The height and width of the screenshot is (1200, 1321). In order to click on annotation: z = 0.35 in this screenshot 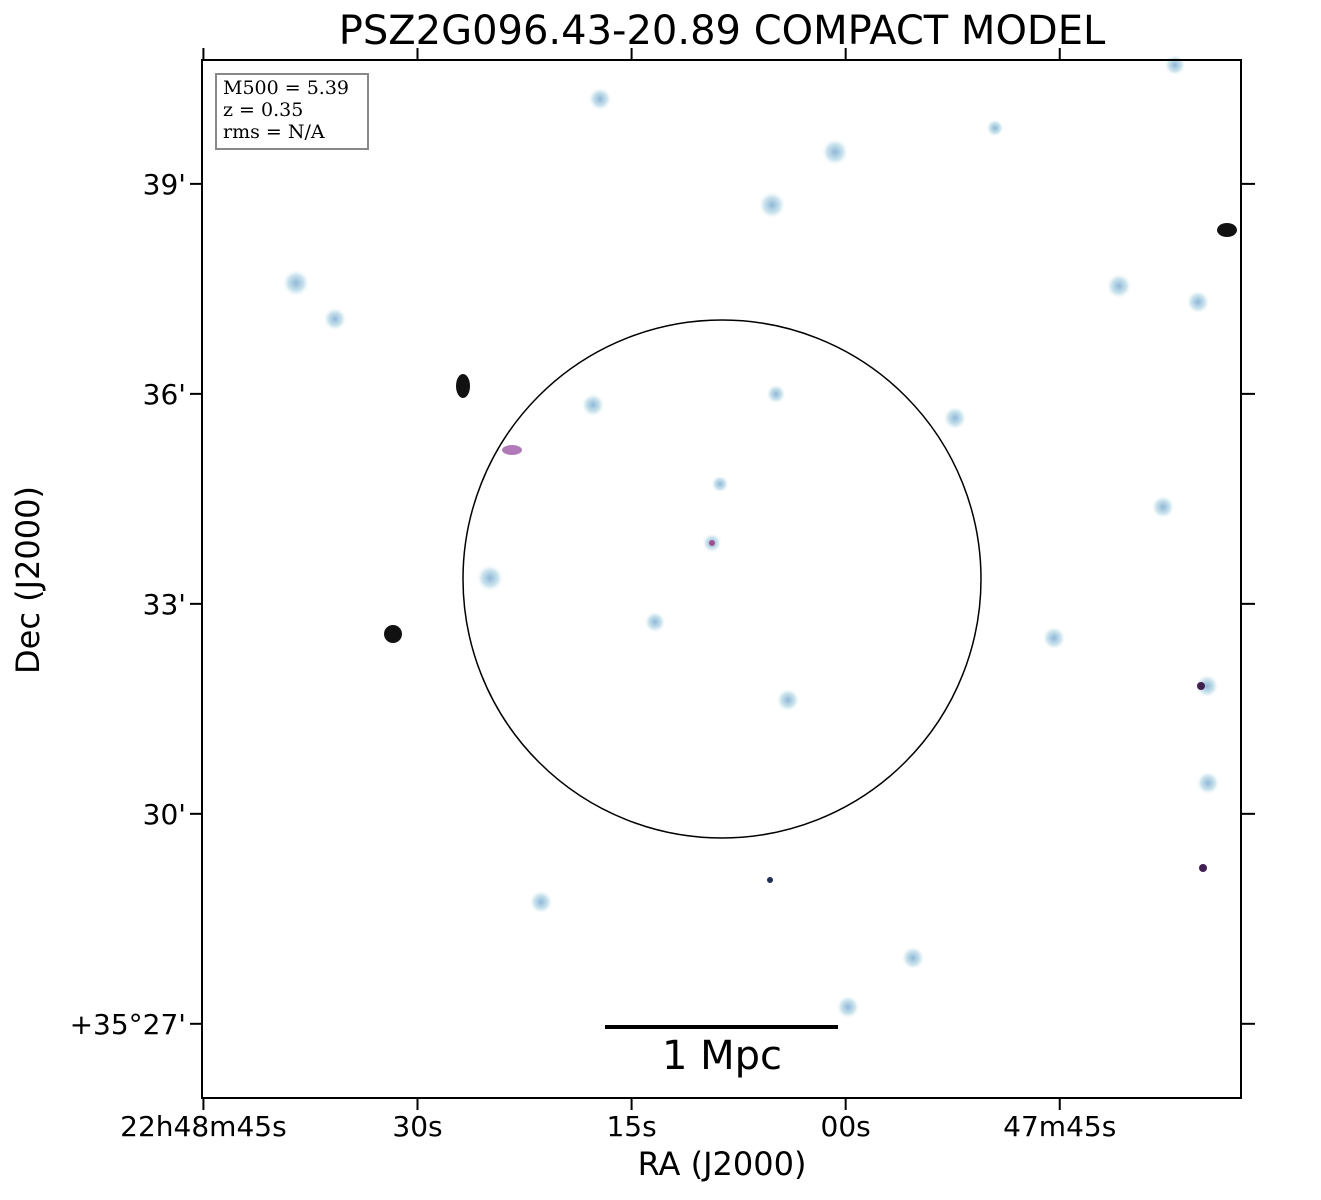, I will do `click(263, 110)`.